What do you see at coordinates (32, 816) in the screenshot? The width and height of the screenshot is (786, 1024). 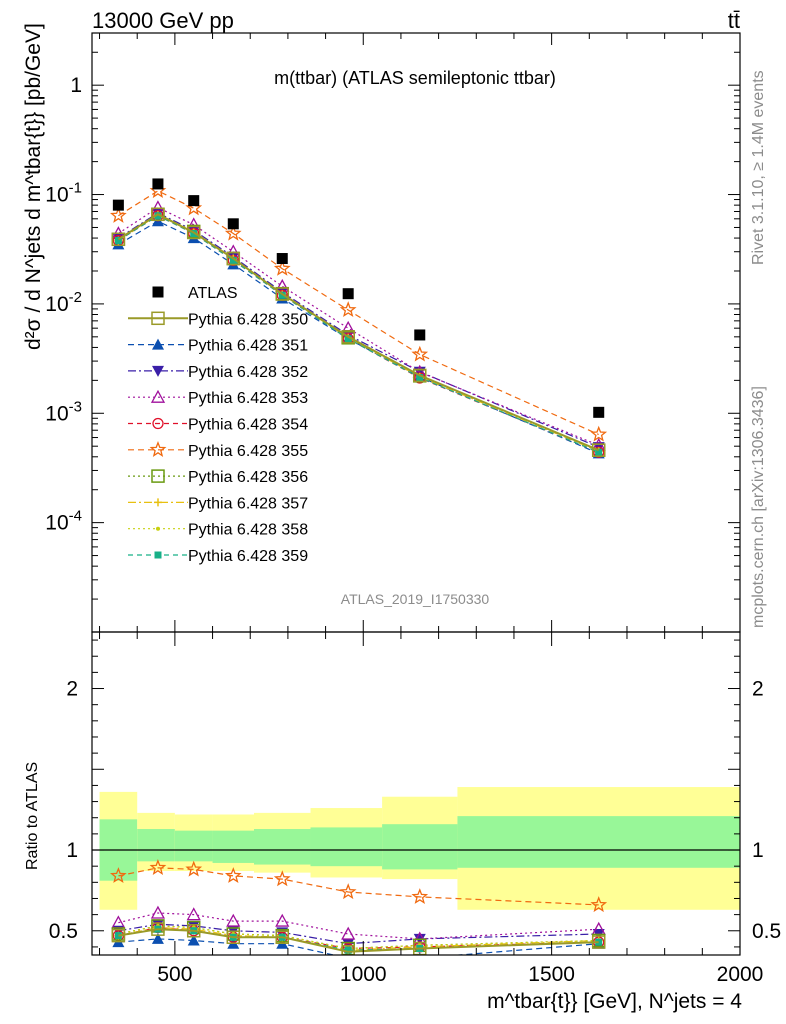 I see `ratio-y-axis-label: Ratio to ATLAS` at bounding box center [32, 816].